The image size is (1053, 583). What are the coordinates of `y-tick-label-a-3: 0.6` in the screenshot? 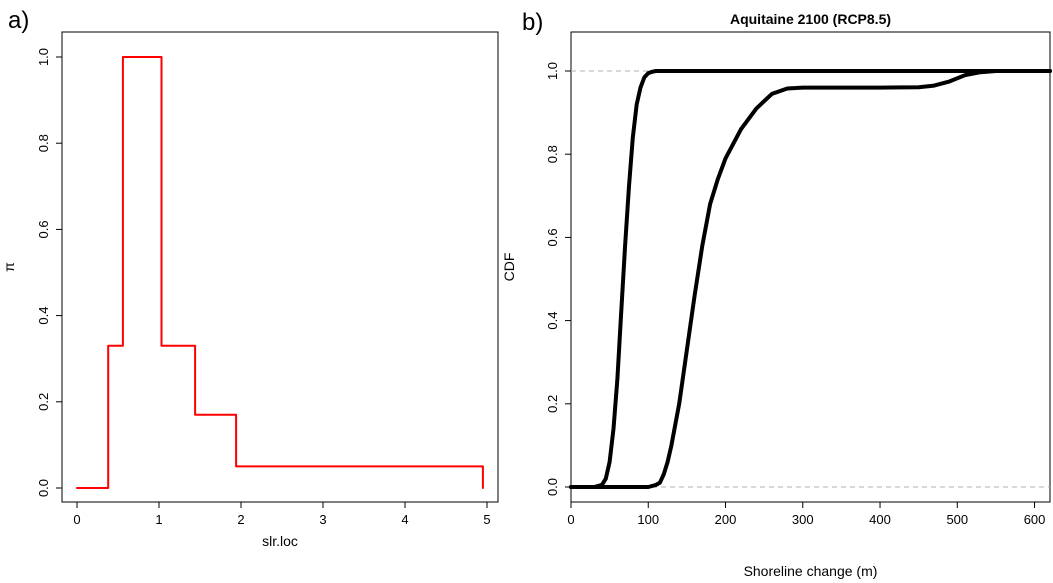 It's located at (43, 229).